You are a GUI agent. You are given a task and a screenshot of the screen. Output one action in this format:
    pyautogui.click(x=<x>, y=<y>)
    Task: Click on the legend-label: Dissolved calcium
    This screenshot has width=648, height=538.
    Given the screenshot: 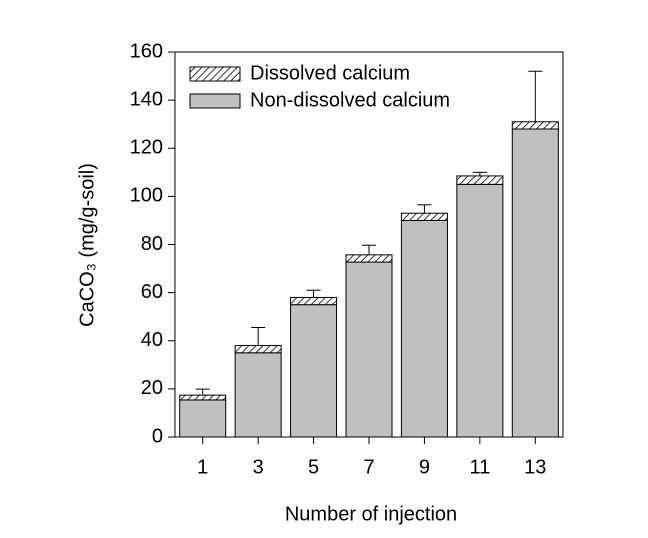 What is the action you would take?
    pyautogui.click(x=330, y=73)
    